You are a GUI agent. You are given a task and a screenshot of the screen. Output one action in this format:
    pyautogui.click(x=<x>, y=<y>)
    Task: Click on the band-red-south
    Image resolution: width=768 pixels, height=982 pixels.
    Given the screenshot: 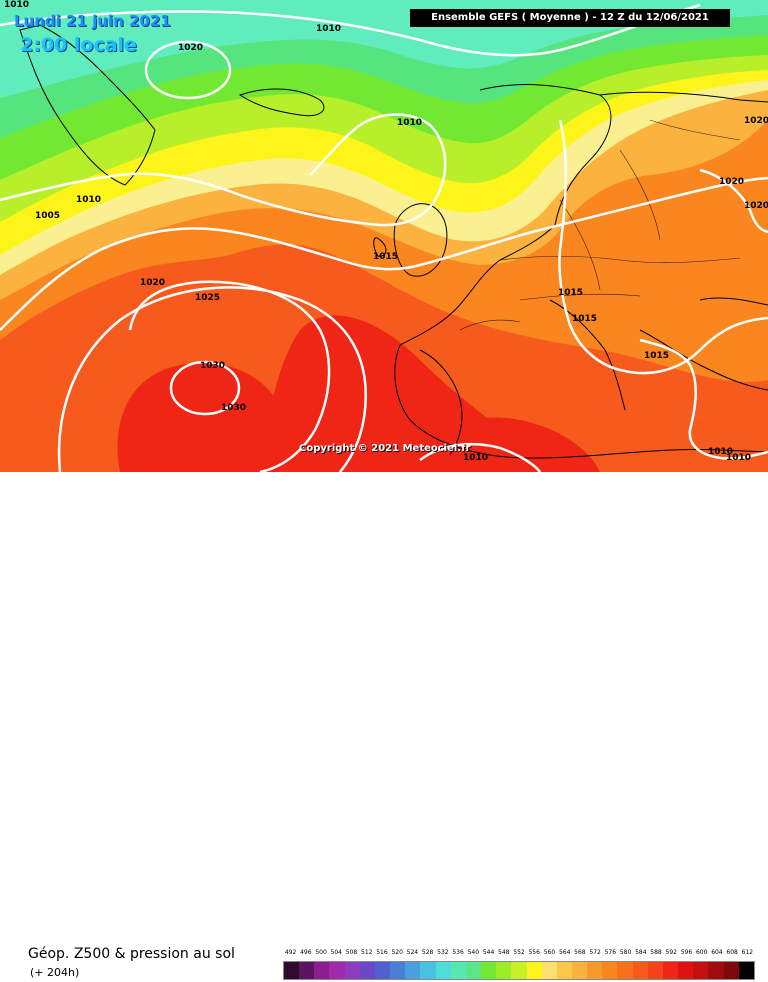 What is the action you would take?
    pyautogui.click(x=510, y=444)
    